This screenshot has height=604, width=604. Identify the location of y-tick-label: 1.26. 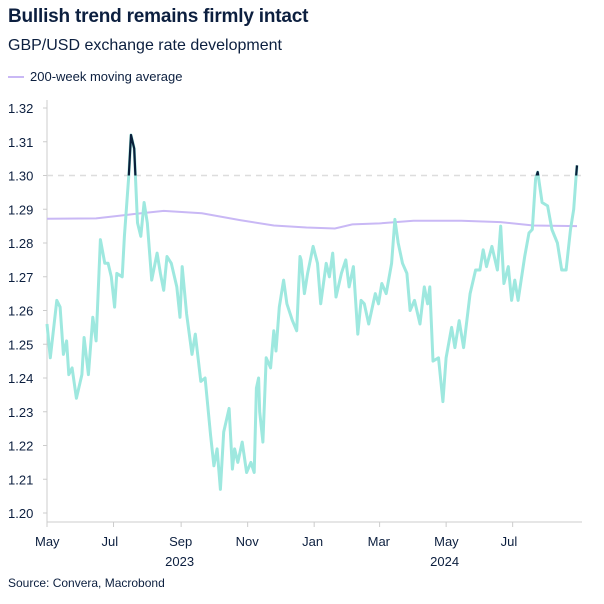
(20, 311).